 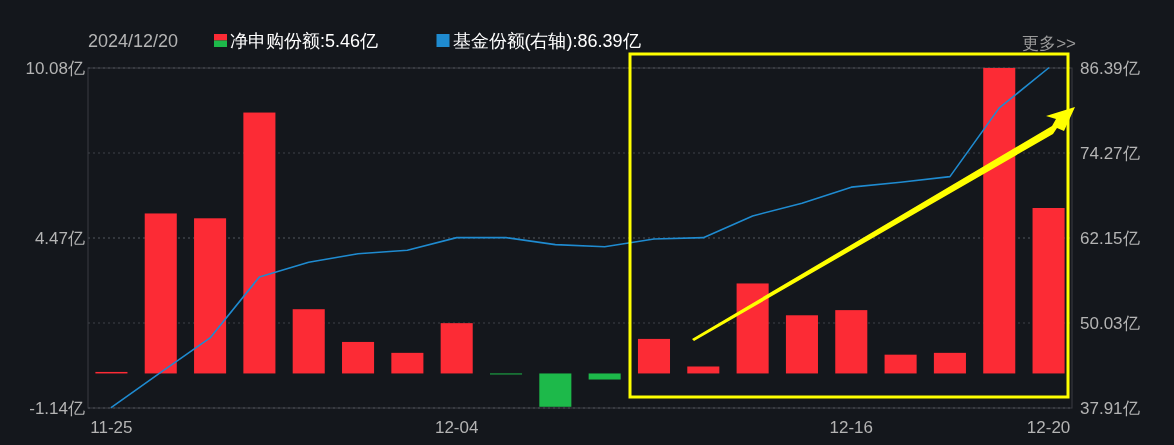 What do you see at coordinates (57, 408) in the screenshot?
I see `y-tick-label: -1.14亿` at bounding box center [57, 408].